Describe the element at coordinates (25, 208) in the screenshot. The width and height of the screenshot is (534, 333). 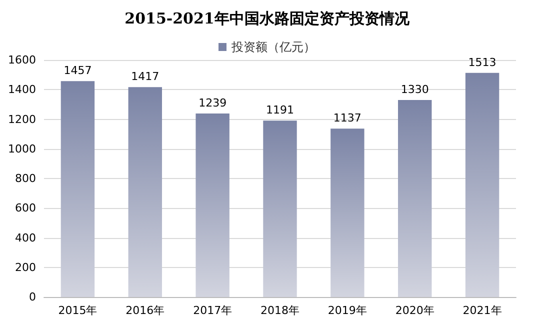
I see `y-tick-label: 600` at that location.